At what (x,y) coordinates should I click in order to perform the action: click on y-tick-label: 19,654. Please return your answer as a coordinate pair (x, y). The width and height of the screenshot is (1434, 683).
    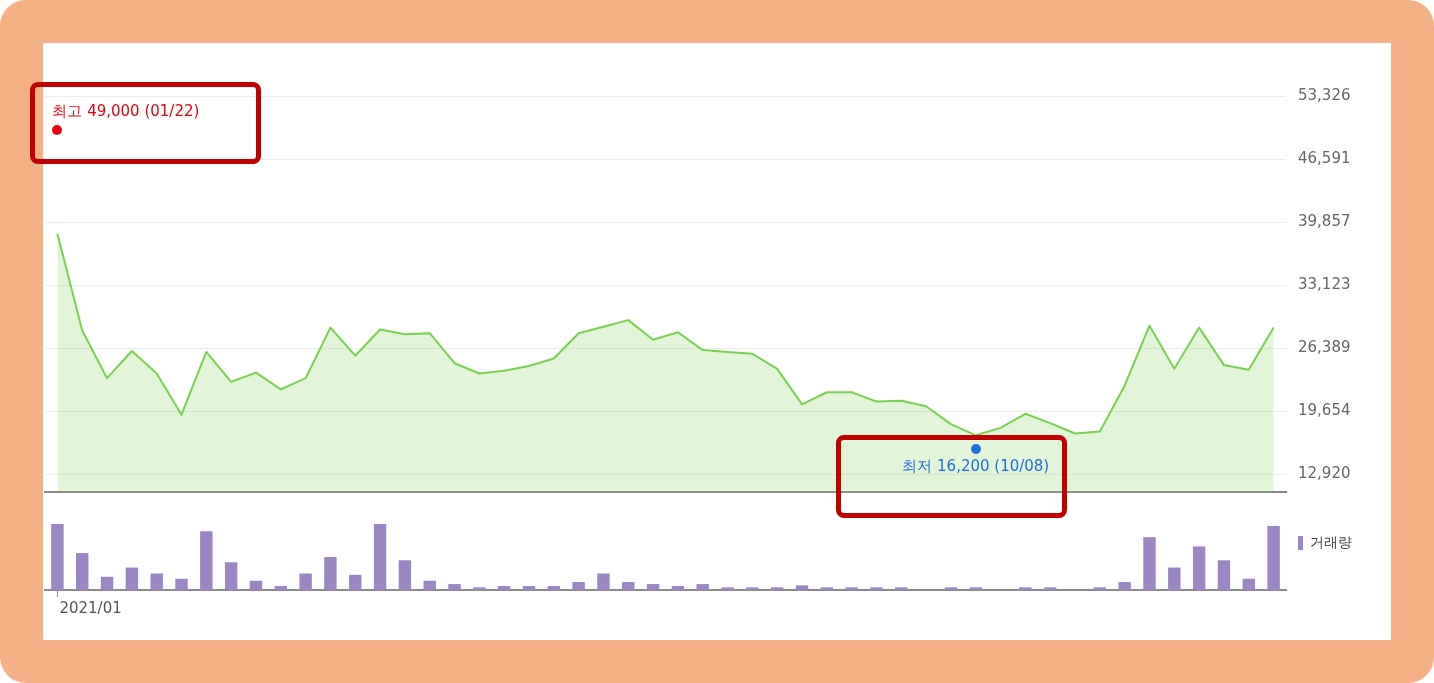
    Looking at the image, I should click on (1324, 410).